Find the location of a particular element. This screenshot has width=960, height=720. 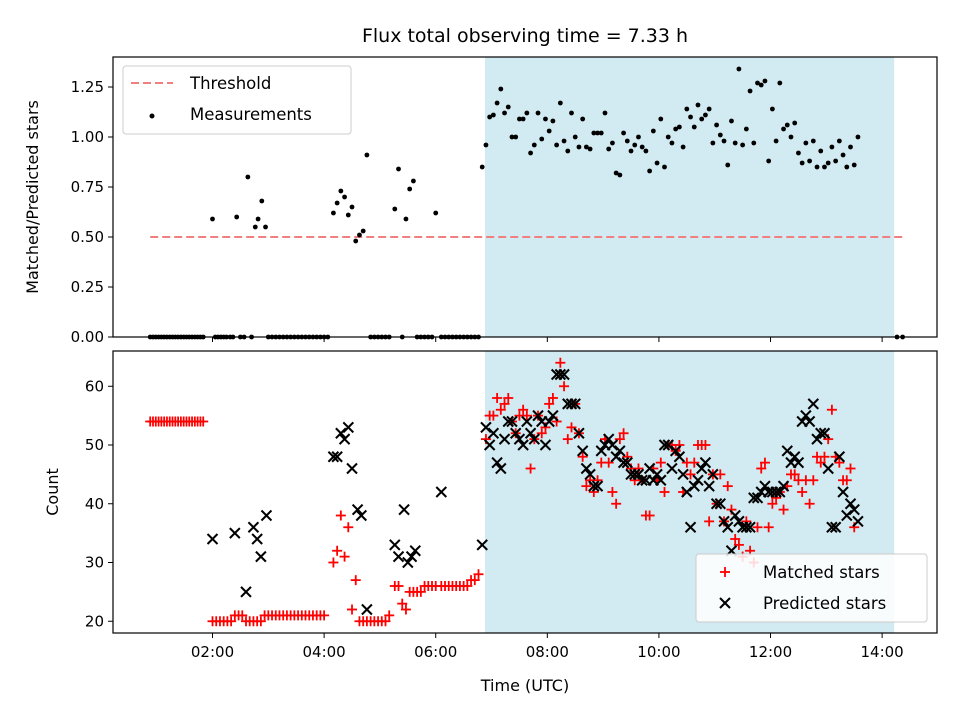

top-y-ticks: 0.00 0.25 0.50 0.75 1.00 1.25 is located at coordinates (92, 212).